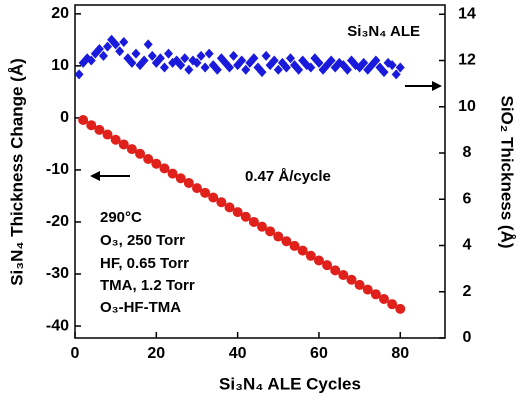 Image resolution: width=520 pixels, height=400 pixels. Describe the element at coordinates (57, 221) in the screenshot. I see `y-tick-label: -20` at that location.